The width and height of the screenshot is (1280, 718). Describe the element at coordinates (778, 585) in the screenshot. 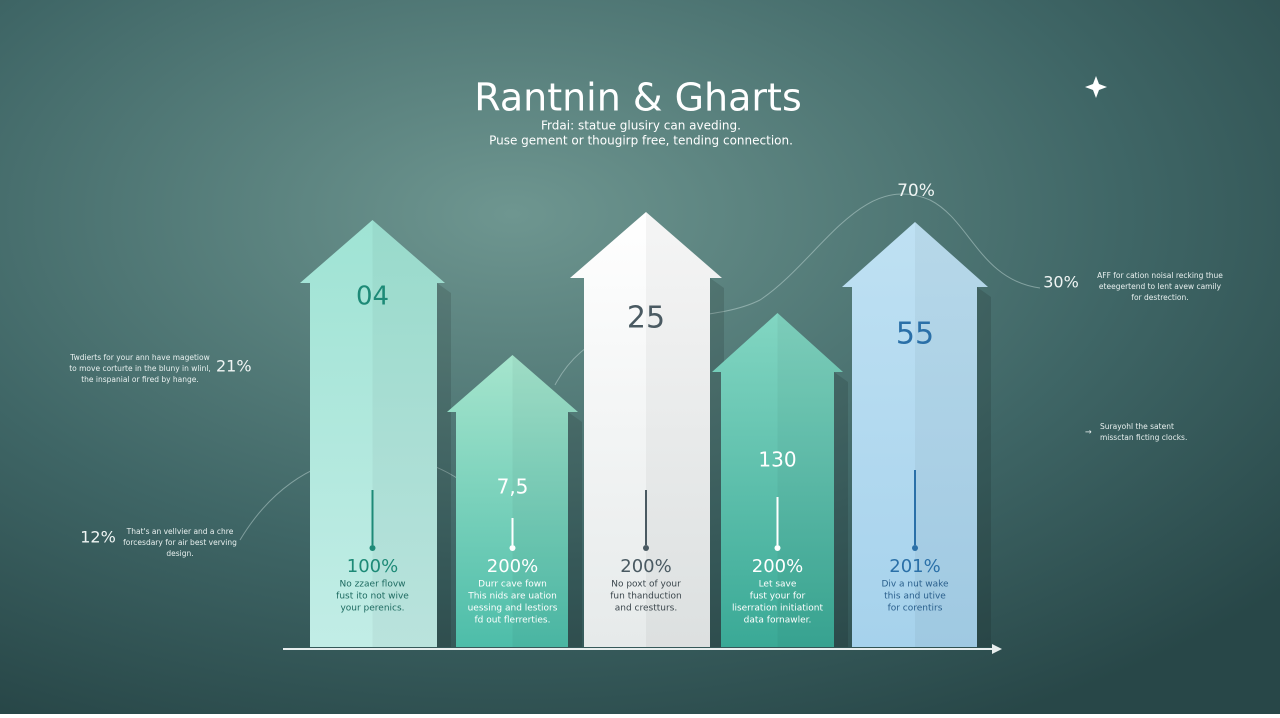

I see `arrow-caption: Let save` at that location.